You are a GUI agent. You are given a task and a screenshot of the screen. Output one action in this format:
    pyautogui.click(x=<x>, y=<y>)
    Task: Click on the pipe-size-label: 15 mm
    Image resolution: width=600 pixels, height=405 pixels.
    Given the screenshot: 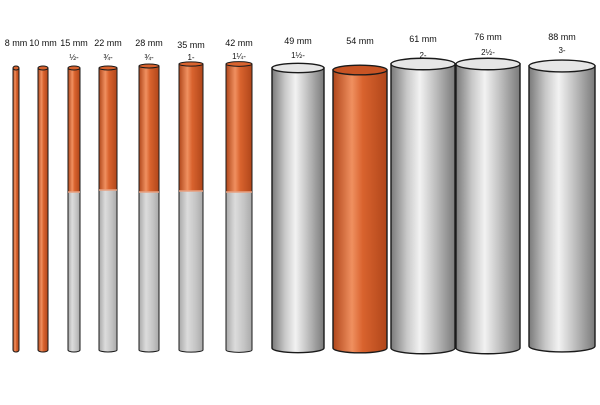 What is the action you would take?
    pyautogui.click(x=74, y=43)
    